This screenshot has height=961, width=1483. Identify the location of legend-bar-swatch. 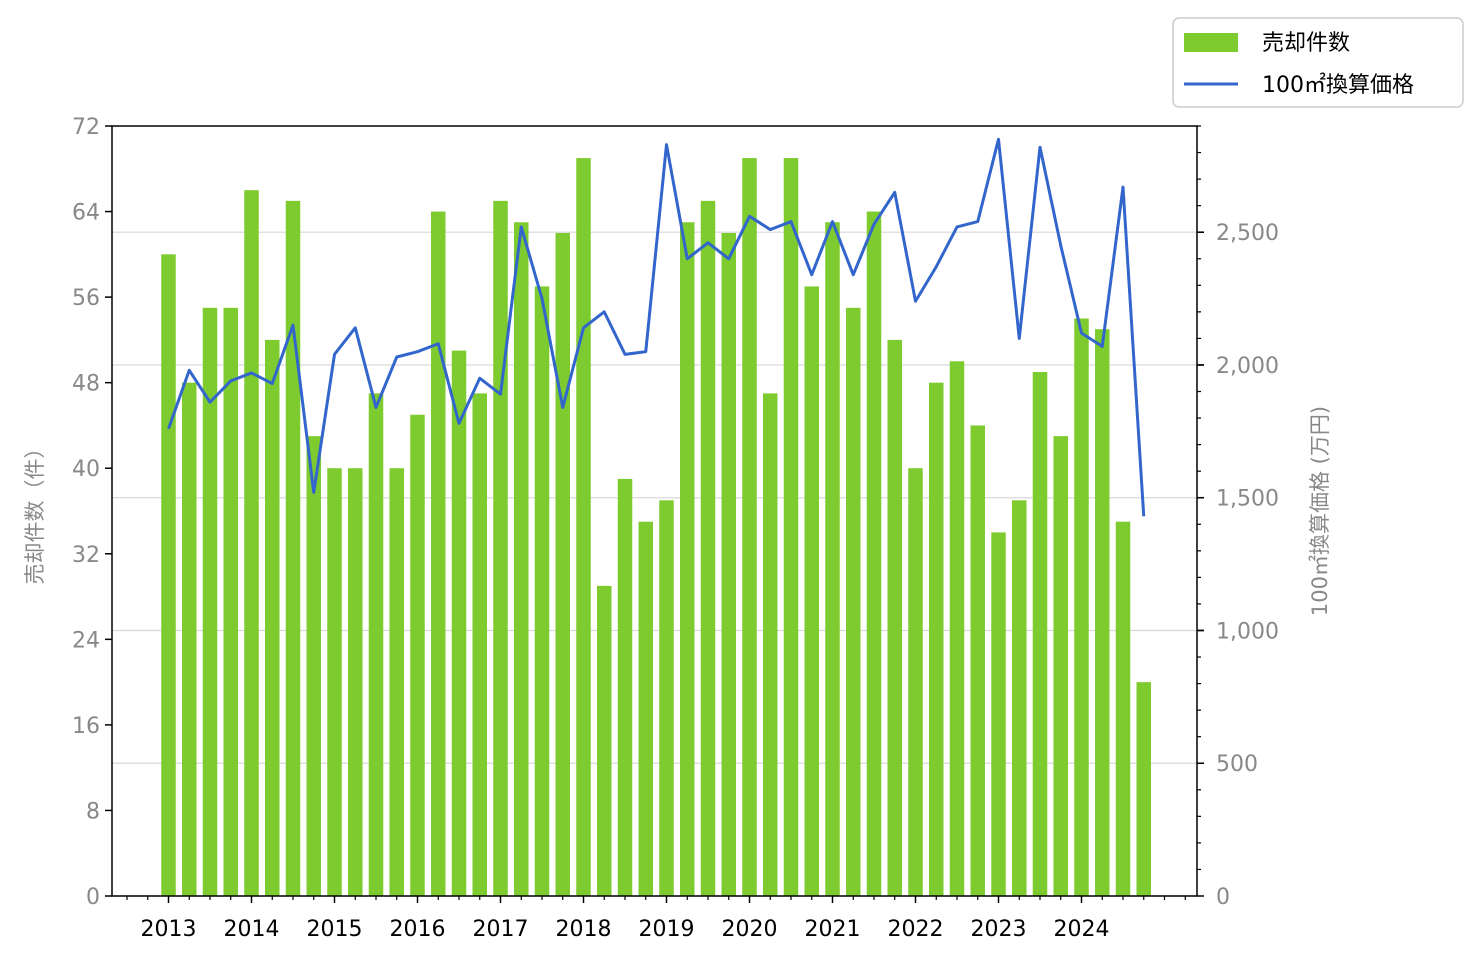
(1211, 42).